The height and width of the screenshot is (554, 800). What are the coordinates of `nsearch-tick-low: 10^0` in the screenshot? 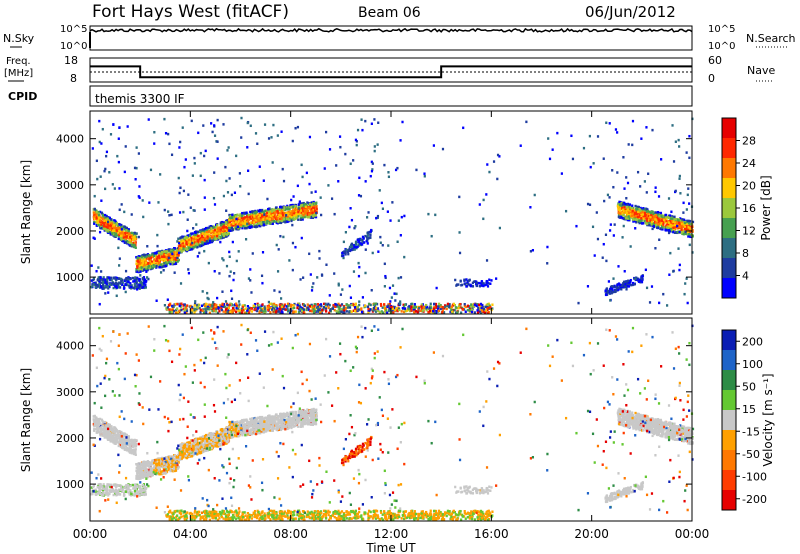 It's located at (721, 46).